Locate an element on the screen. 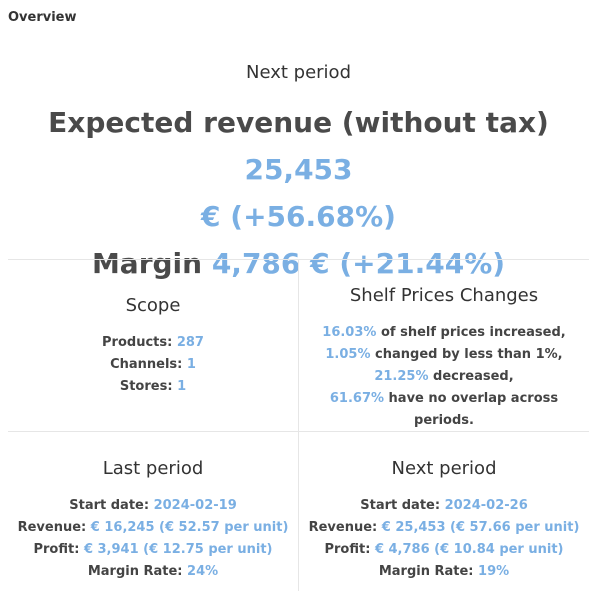  section-title: Overview is located at coordinates (42, 17).